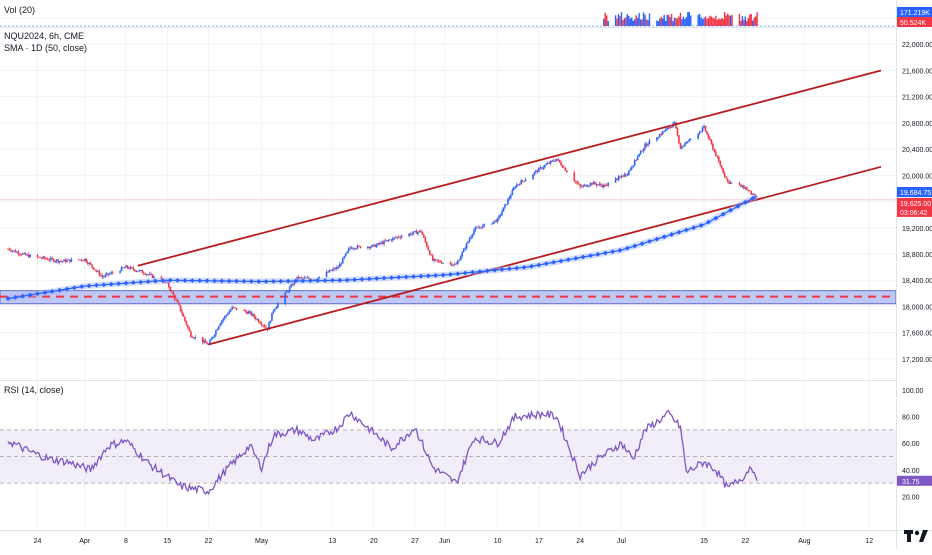  What do you see at coordinates (46, 48) in the screenshot?
I see `sma-legend: SMA · 1D (50, close)` at bounding box center [46, 48].